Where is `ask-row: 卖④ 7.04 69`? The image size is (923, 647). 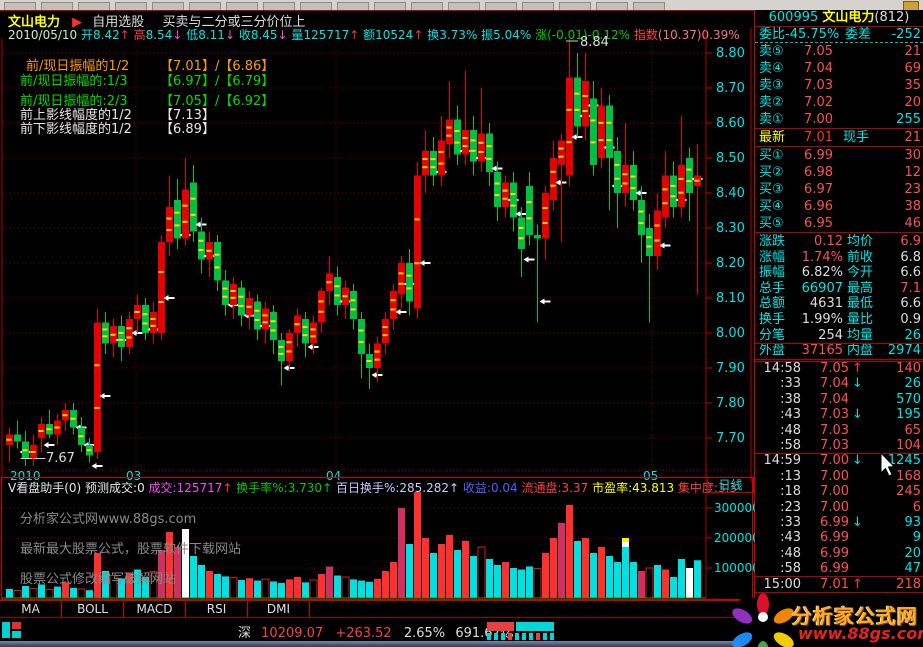
ask-row: 卖④ 7.04 69 is located at coordinates (839, 68).